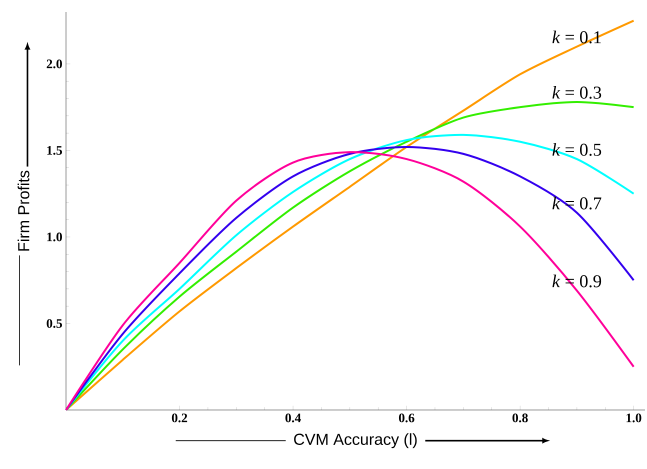 The image size is (647, 469). Describe the element at coordinates (355, 440) in the screenshot. I see `x-axis-title: CVM Accuracy (l)` at that location.